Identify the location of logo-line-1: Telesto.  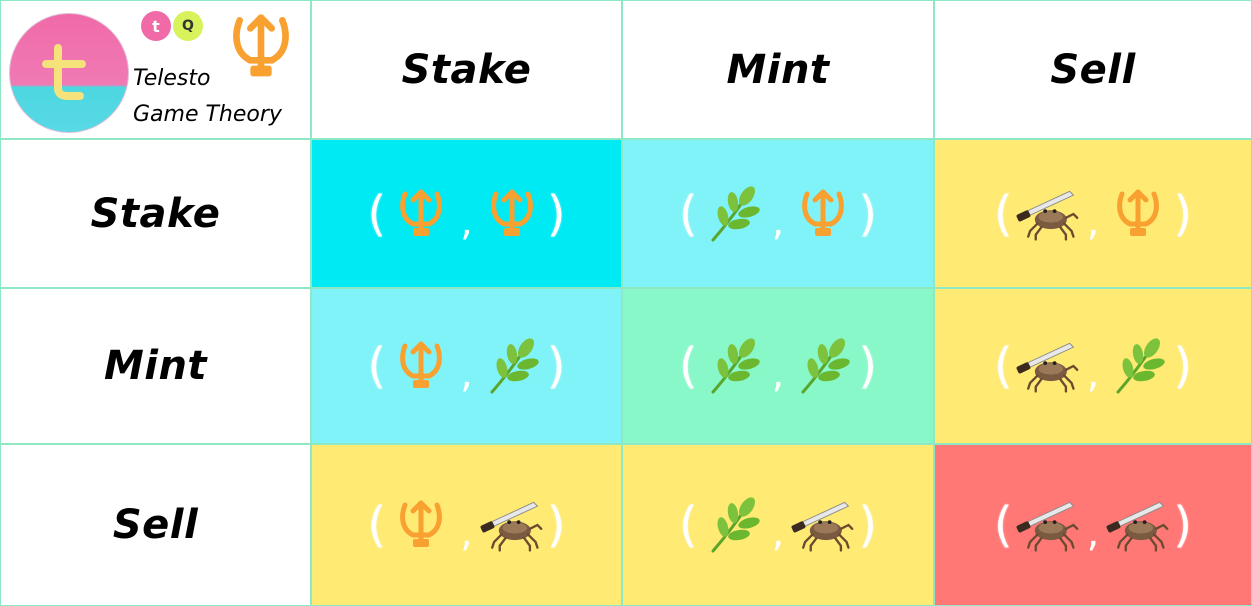
(172, 78).